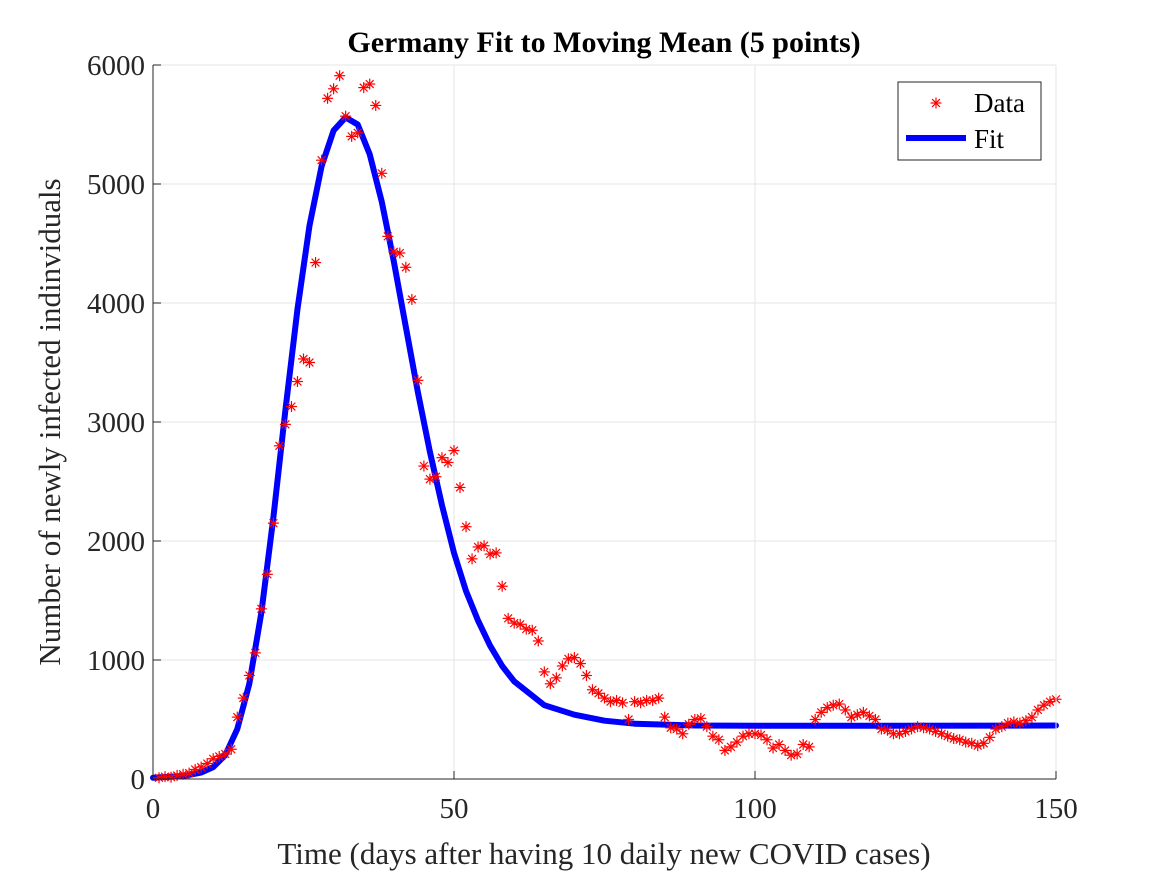 This screenshot has width=1167, height=875. I want to click on x-tick-label: 150, so click(1056, 809).